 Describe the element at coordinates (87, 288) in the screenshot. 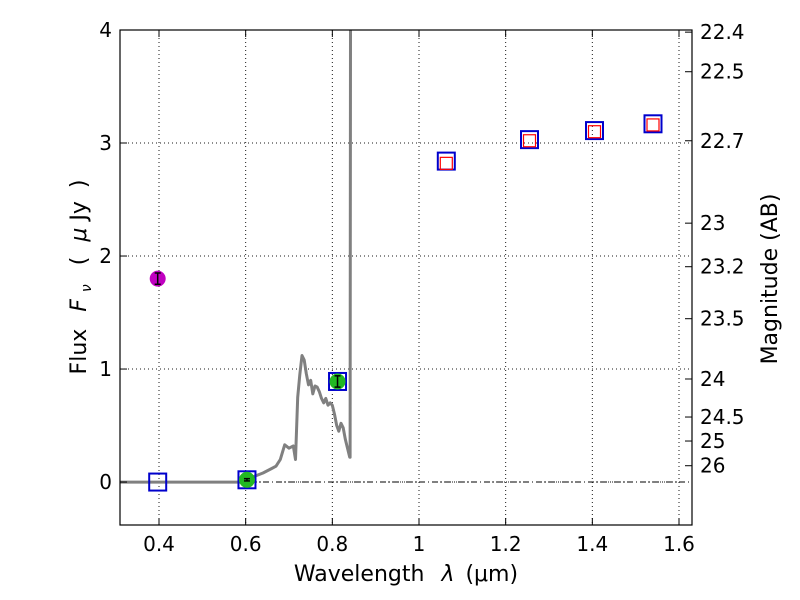

I see `y-axis-title-symbol-sub: ν` at that location.